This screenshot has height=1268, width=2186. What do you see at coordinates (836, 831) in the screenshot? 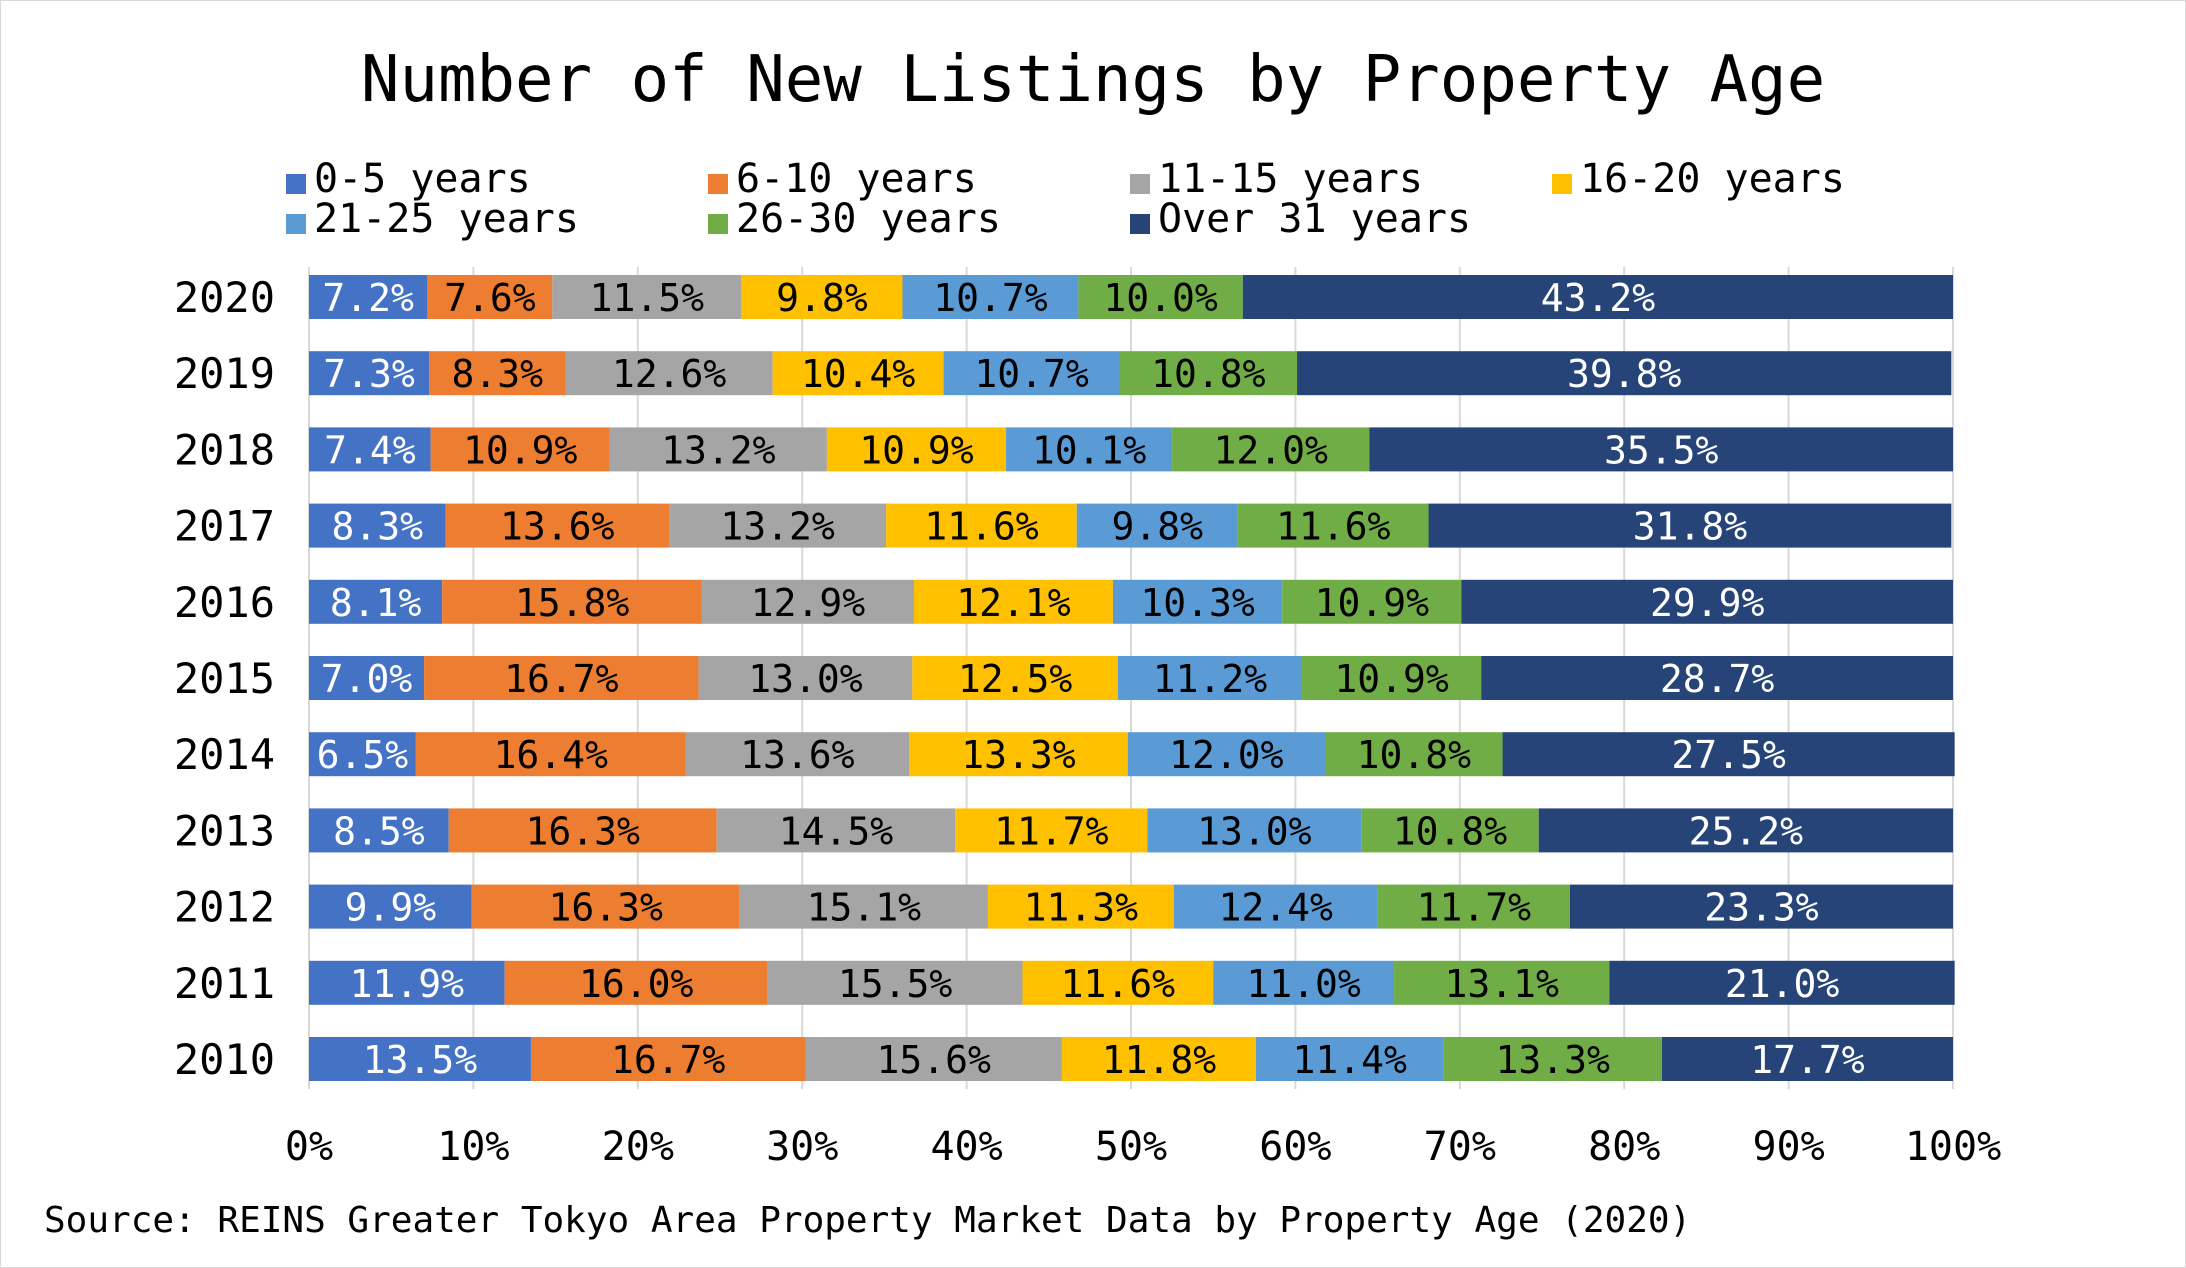
I see `data-label: 14.5%` at bounding box center [836, 831].